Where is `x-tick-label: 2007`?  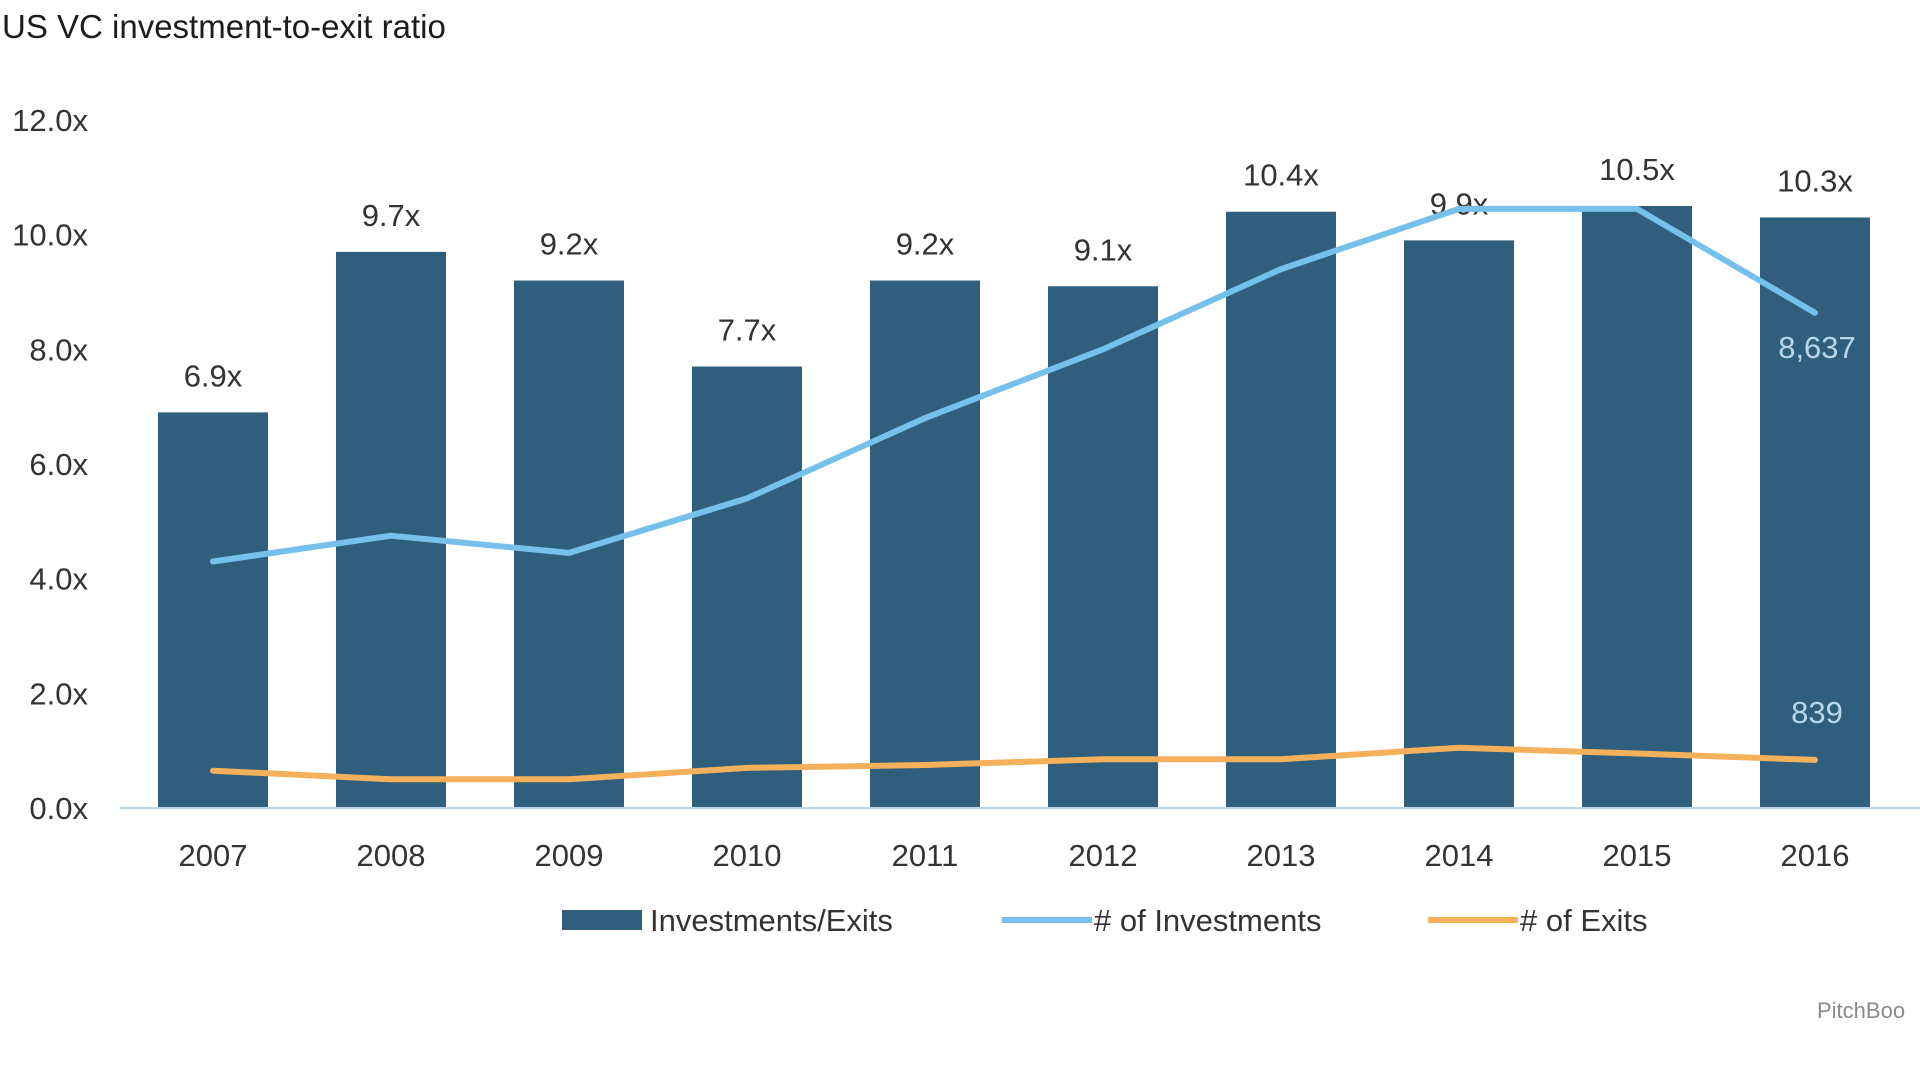 x-tick-label: 2007 is located at coordinates (213, 855).